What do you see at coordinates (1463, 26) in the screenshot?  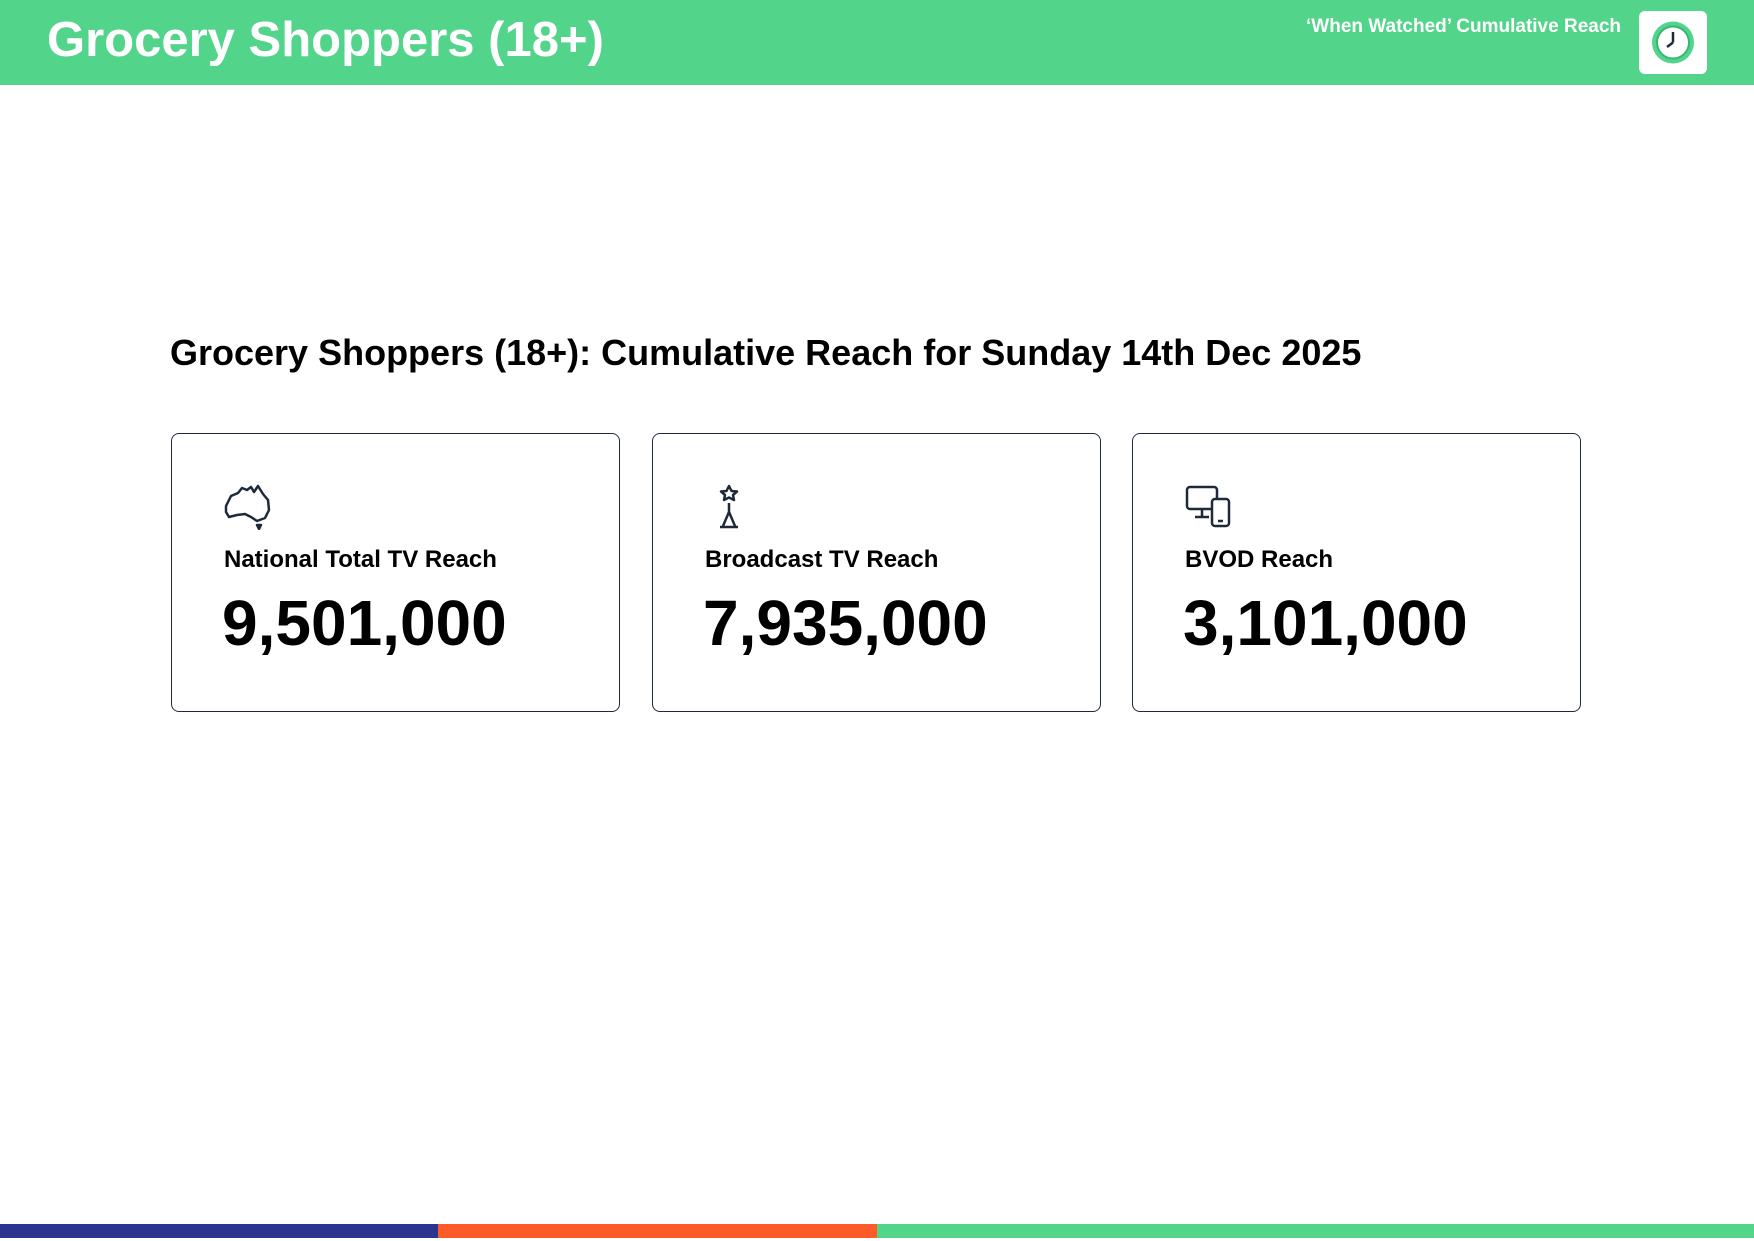 I see `header-subtitle: ‘When Watched’ Cumulative Reach` at bounding box center [1463, 26].